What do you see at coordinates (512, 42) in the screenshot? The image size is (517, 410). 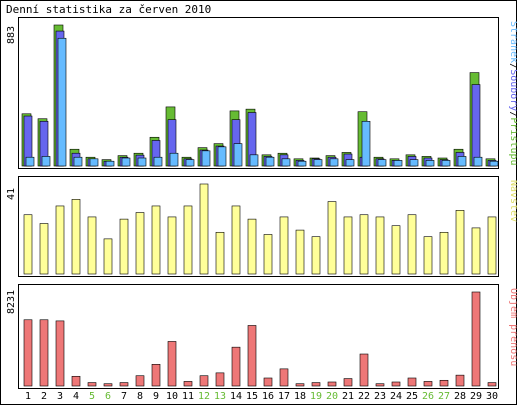 I see `legend-entry-1-1: Stránek` at bounding box center [512, 42].